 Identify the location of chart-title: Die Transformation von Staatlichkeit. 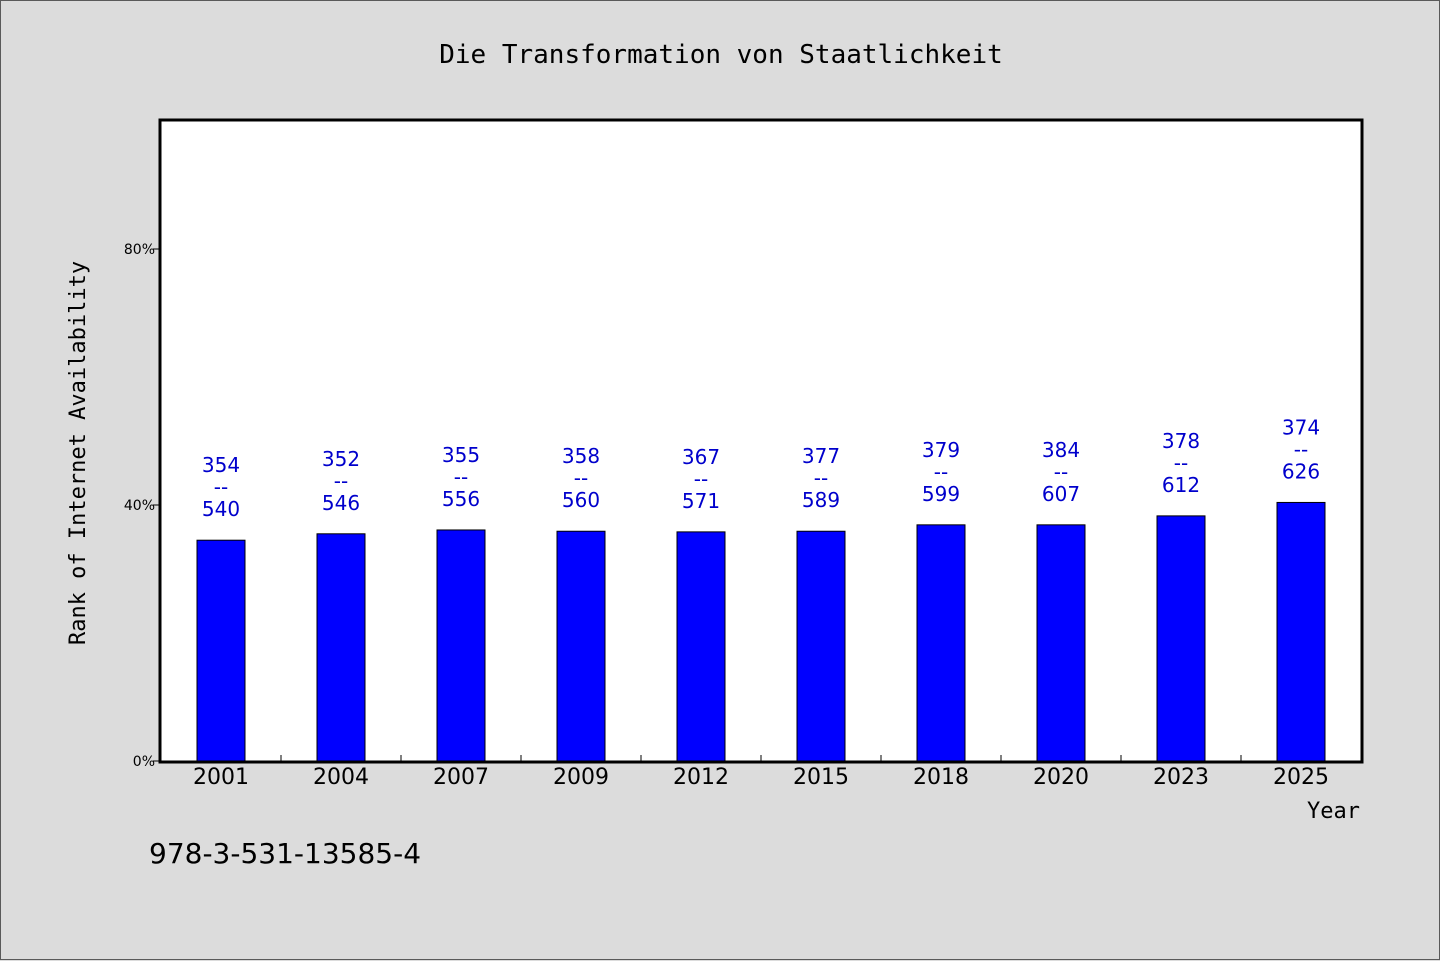
(721, 55).